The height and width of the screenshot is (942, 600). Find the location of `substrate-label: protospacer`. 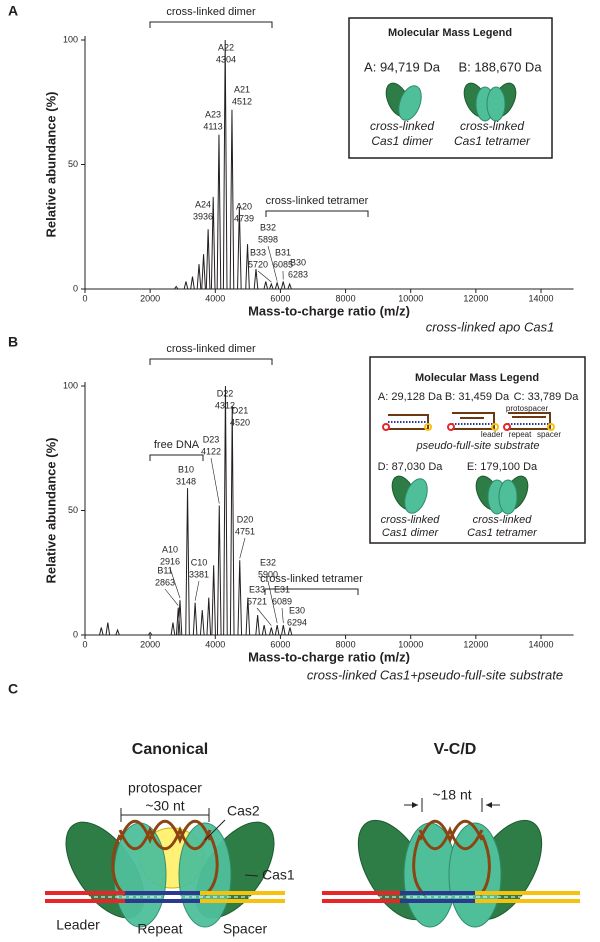

substrate-label: protospacer is located at coordinates (527, 408).